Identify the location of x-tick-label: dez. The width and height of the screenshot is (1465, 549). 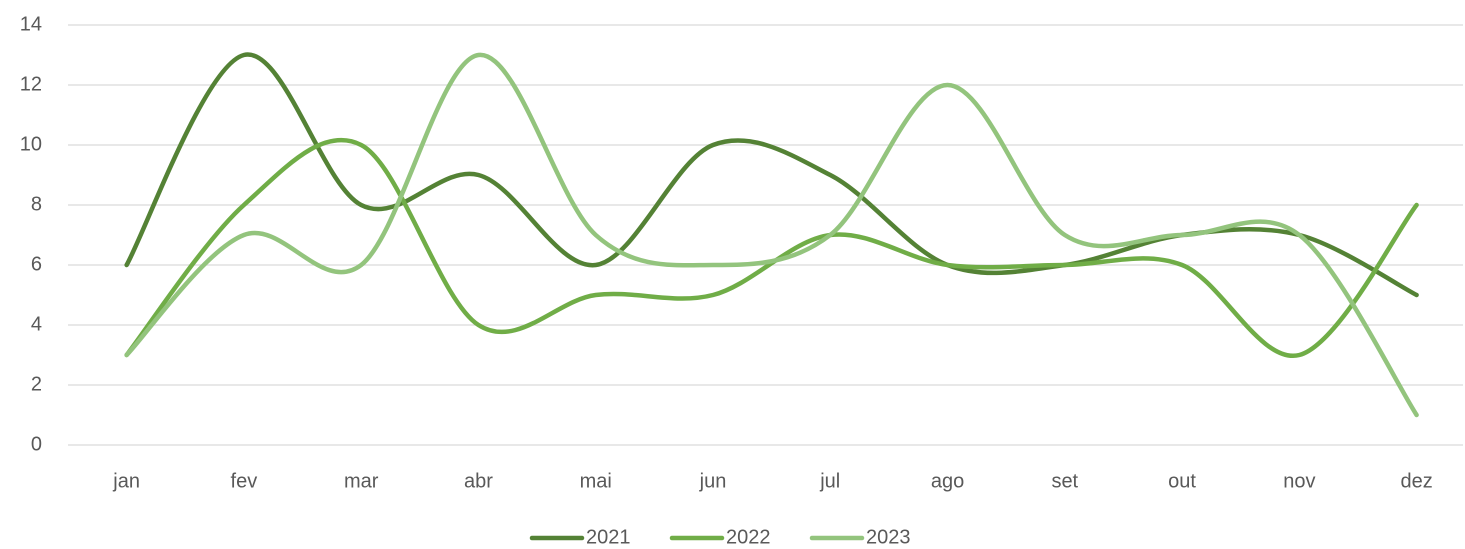
(1416, 481).